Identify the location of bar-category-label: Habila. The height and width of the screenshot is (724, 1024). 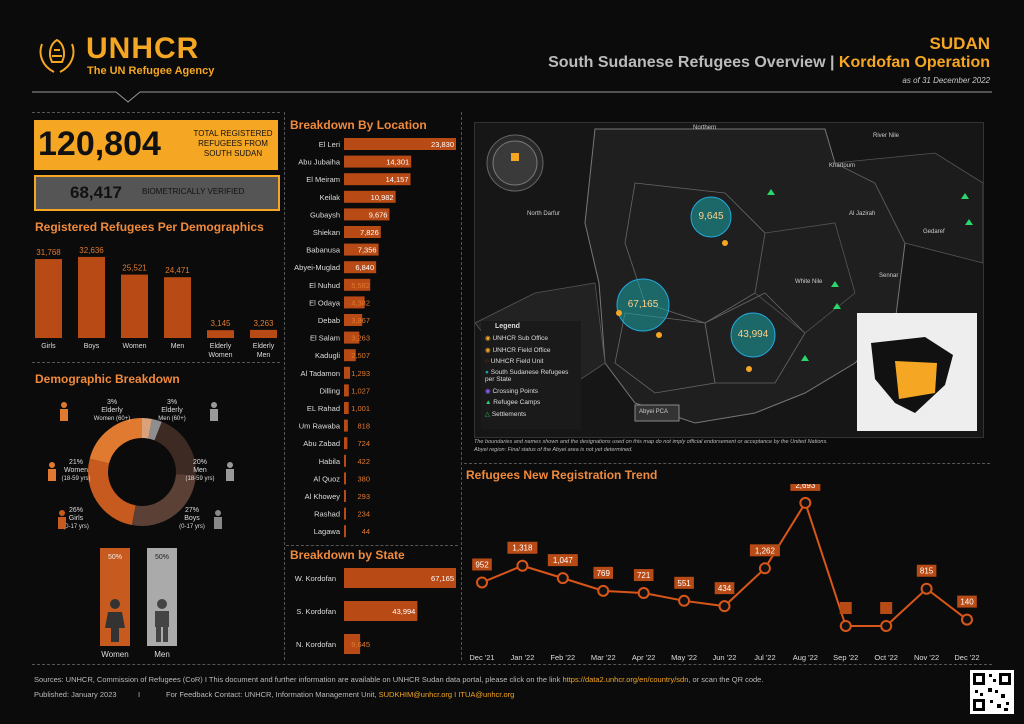
(330, 461).